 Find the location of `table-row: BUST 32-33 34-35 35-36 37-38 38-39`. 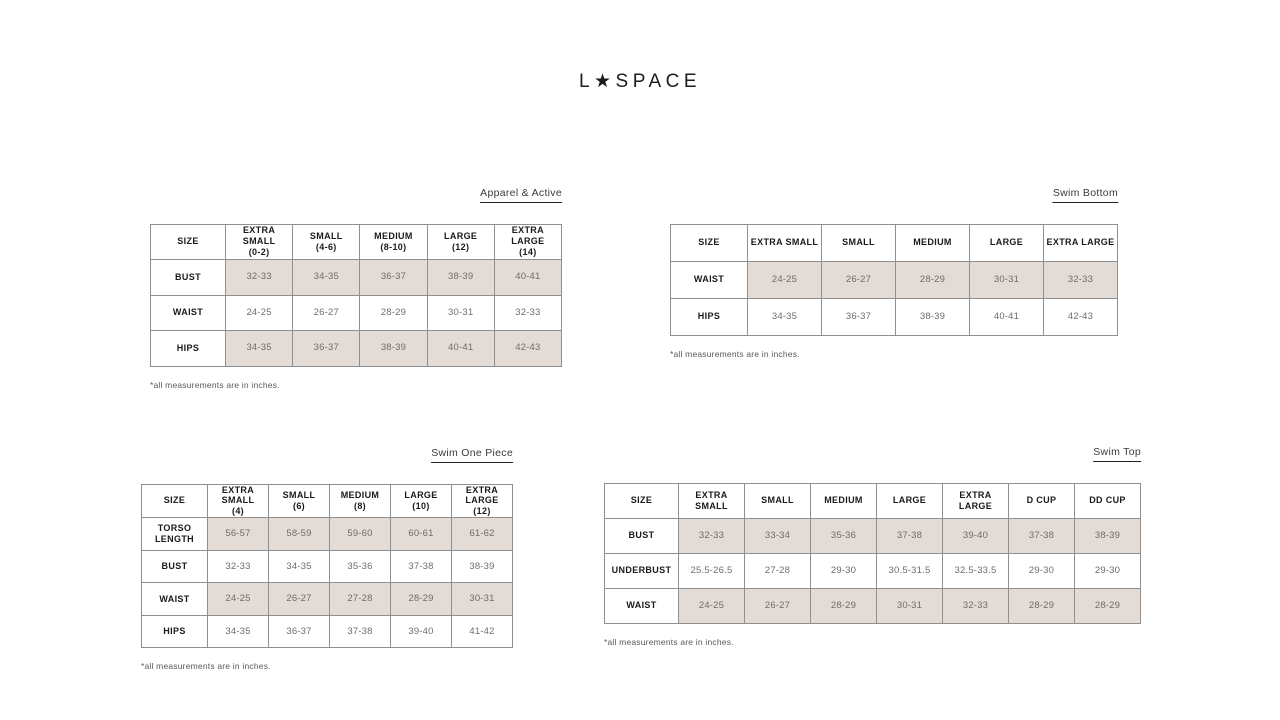

table-row: BUST 32-33 34-35 35-36 37-38 38-39 is located at coordinates (327, 566).